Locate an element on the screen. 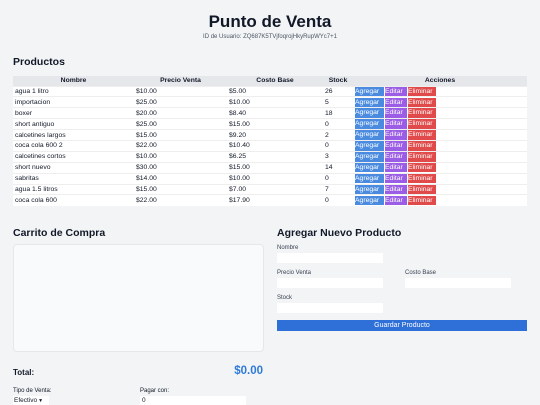 The width and height of the screenshot is (540, 405). pay-with-input is located at coordinates (193, 400).